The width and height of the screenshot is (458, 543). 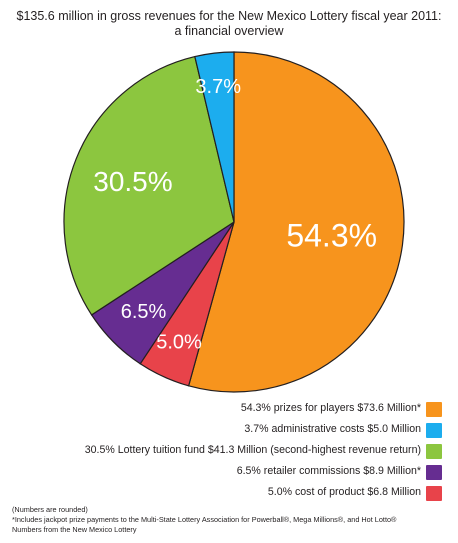 What do you see at coordinates (144, 312) in the screenshot?
I see `slice-label: 6.5%` at bounding box center [144, 312].